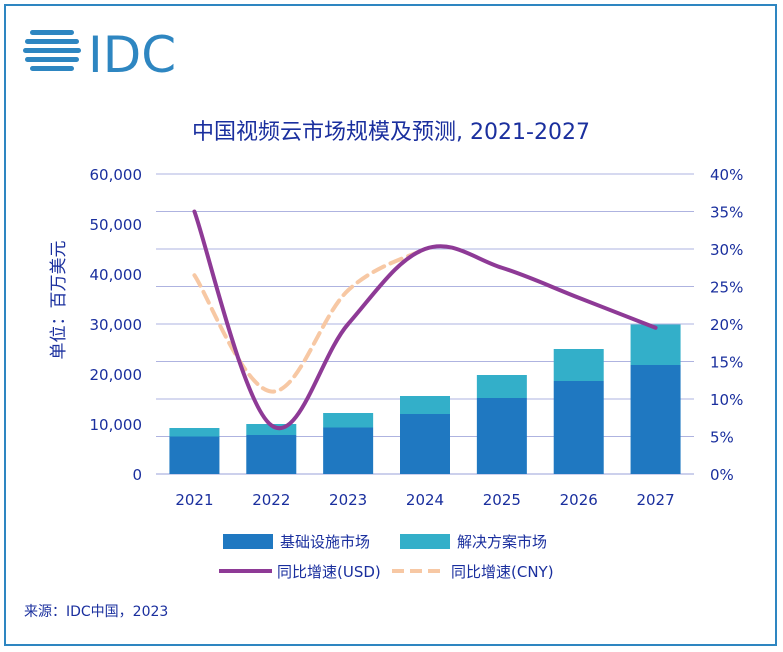 Image resolution: width=783 pixels, height=652 pixels. I want to click on y-tick-label: 60,000, so click(116, 175).